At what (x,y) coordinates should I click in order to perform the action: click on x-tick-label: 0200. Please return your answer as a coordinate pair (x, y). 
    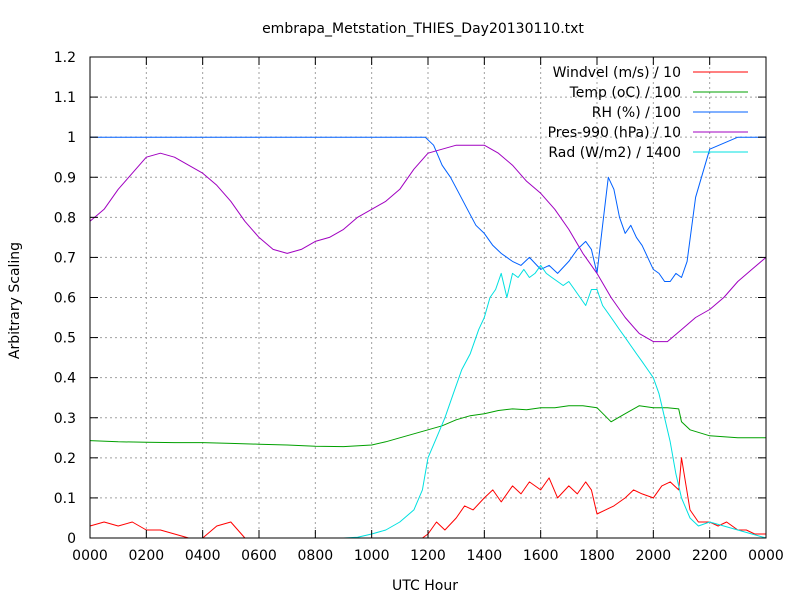
    Looking at the image, I should click on (147, 556).